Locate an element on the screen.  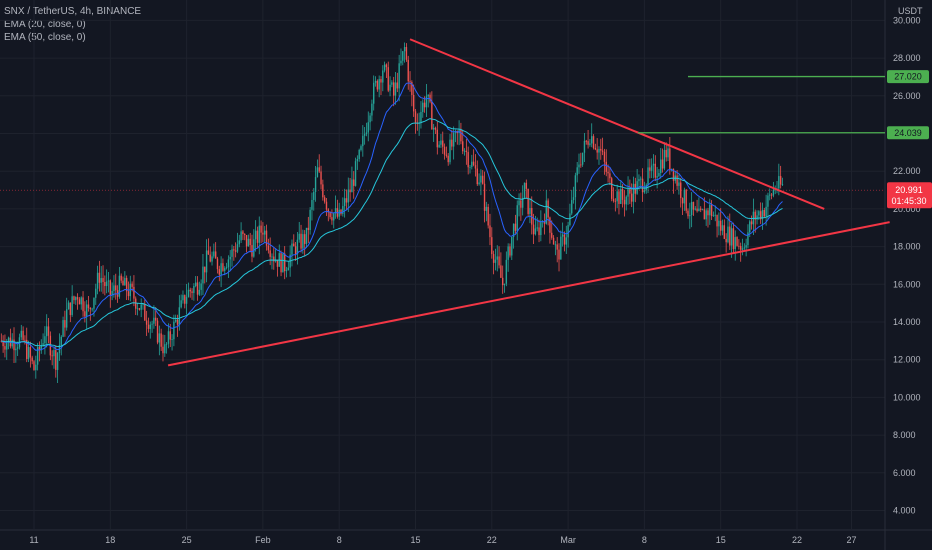
time-axis: 11 18 25 Feb 8 15 22 Mar 8 15 22 27 is located at coordinates (442, 540).